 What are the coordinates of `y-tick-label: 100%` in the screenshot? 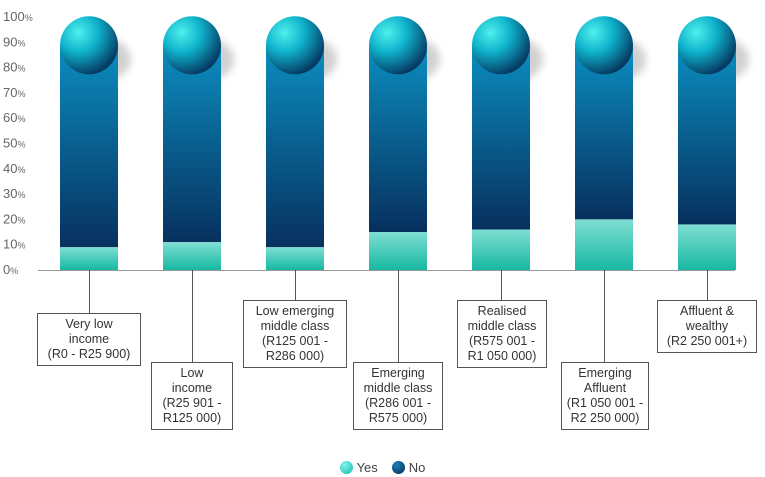 It's located at (18, 16).